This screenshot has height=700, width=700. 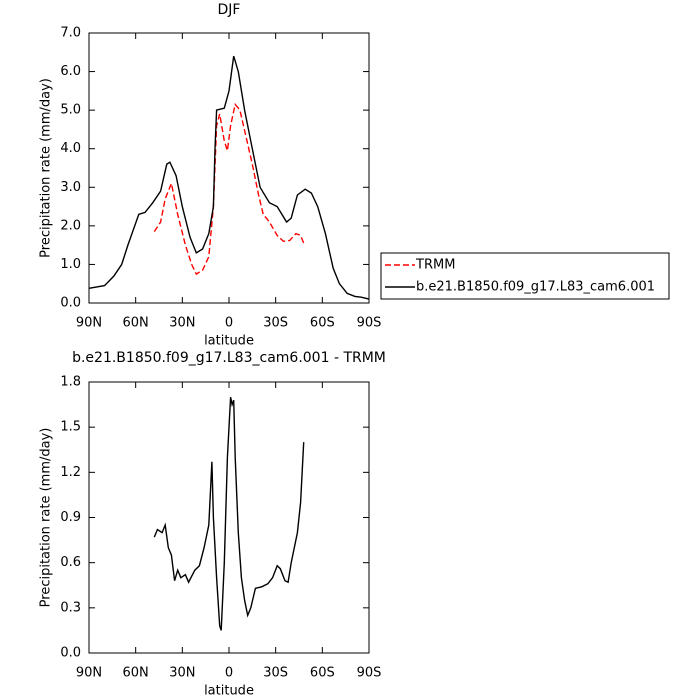 I want to click on y-tick-label: 6.0, so click(x=70, y=71).